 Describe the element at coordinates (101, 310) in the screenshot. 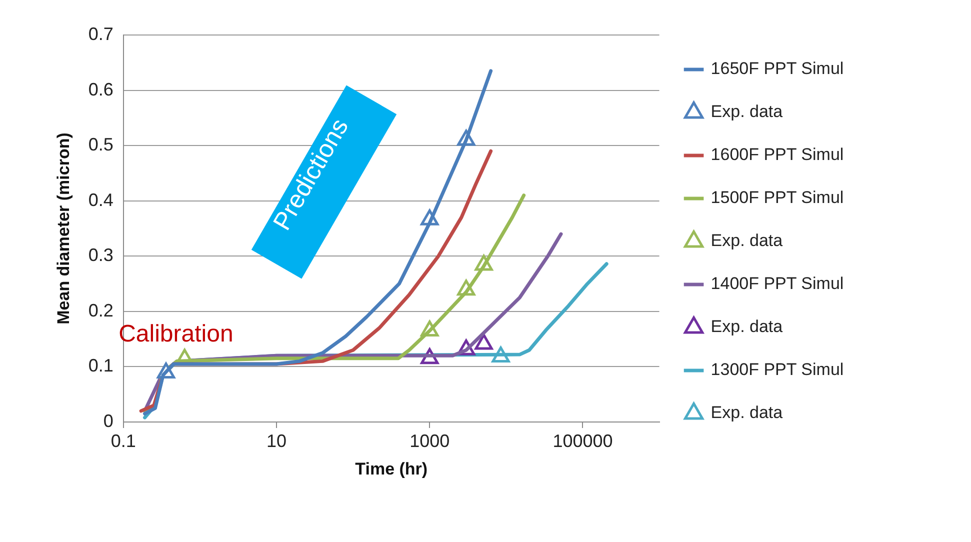

I see `y-tick-label: 0.2` at that location.